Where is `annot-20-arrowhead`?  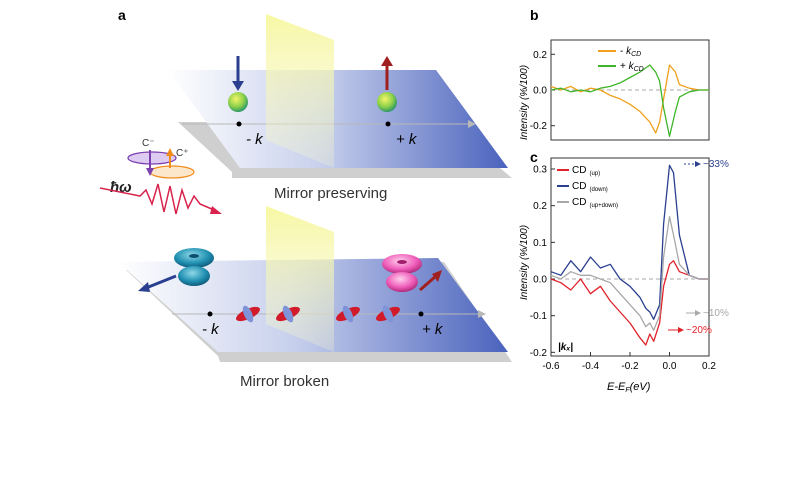 annot-20-arrowhead is located at coordinates (681, 330).